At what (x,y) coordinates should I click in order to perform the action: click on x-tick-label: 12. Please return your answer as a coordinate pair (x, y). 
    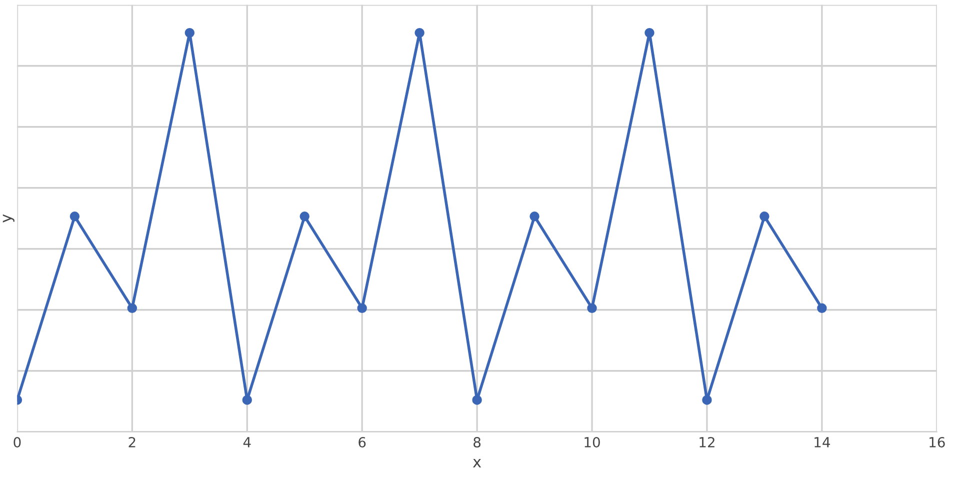
    Looking at the image, I should click on (707, 442).